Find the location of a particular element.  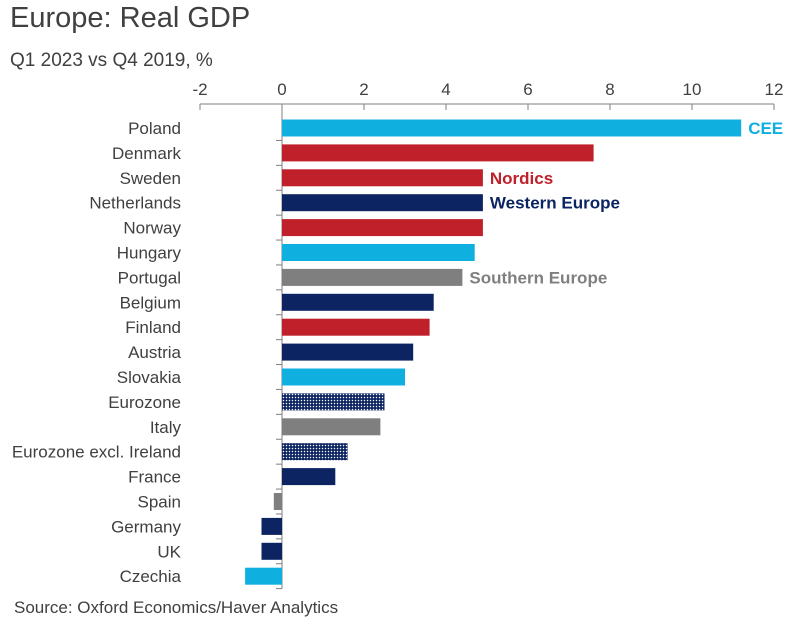

source-note: Source: Oxford Economics/Haver Analytics is located at coordinates (176, 607).